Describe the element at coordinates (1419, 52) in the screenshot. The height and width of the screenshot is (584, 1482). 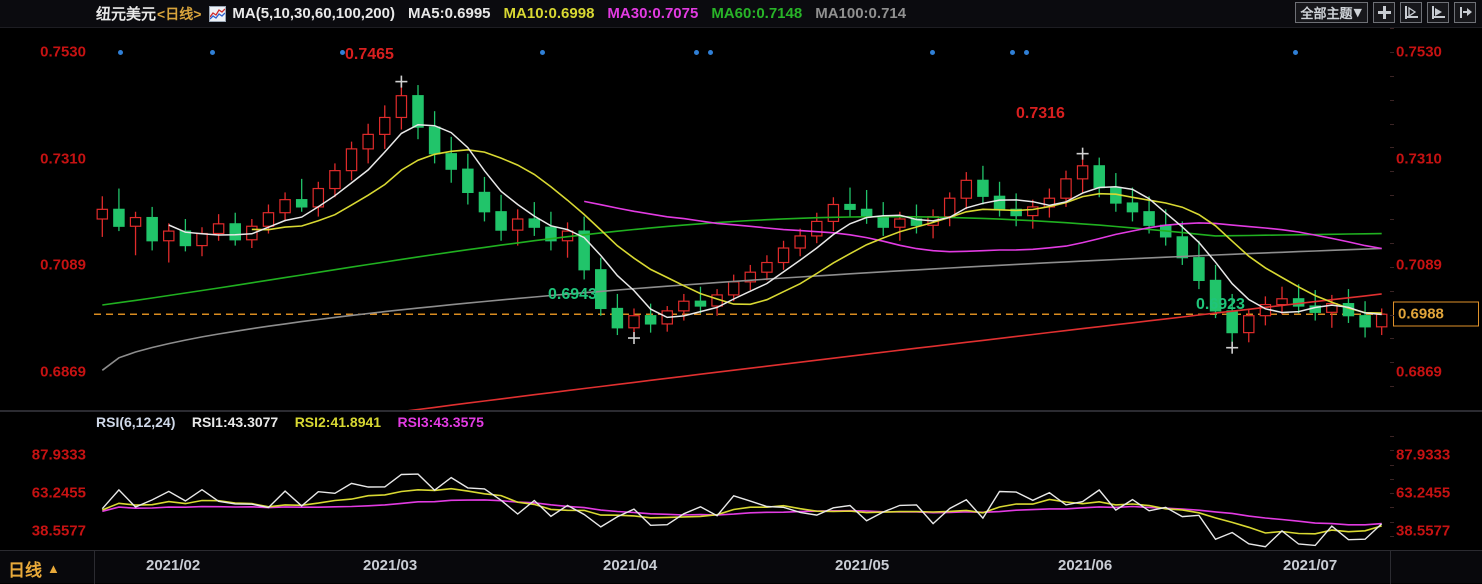
I see `price-tick-right: 0.7530` at that location.